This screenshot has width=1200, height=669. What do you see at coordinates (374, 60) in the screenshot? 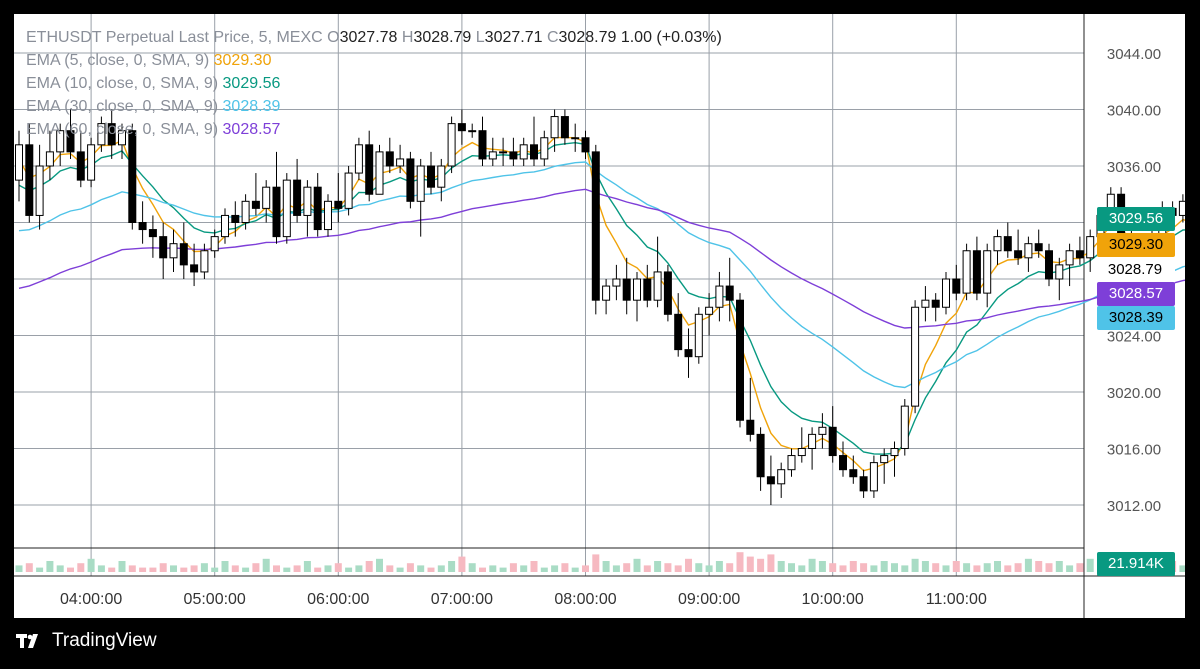
I see `ema-5-row: EMA (5, close, 0, SMA, 9) 3029.30` at bounding box center [374, 60].